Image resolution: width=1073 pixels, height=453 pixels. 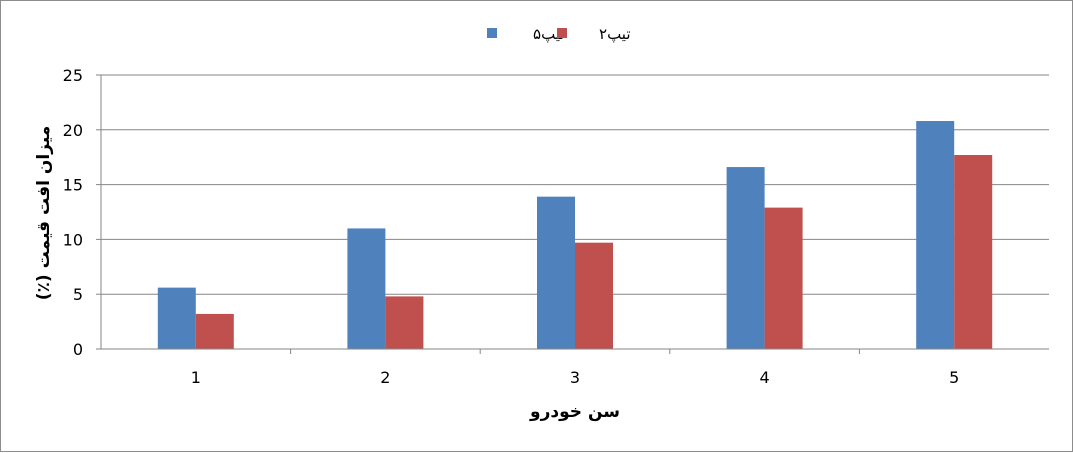 I want to click on bar-series1-cat4, so click(x=745, y=258).